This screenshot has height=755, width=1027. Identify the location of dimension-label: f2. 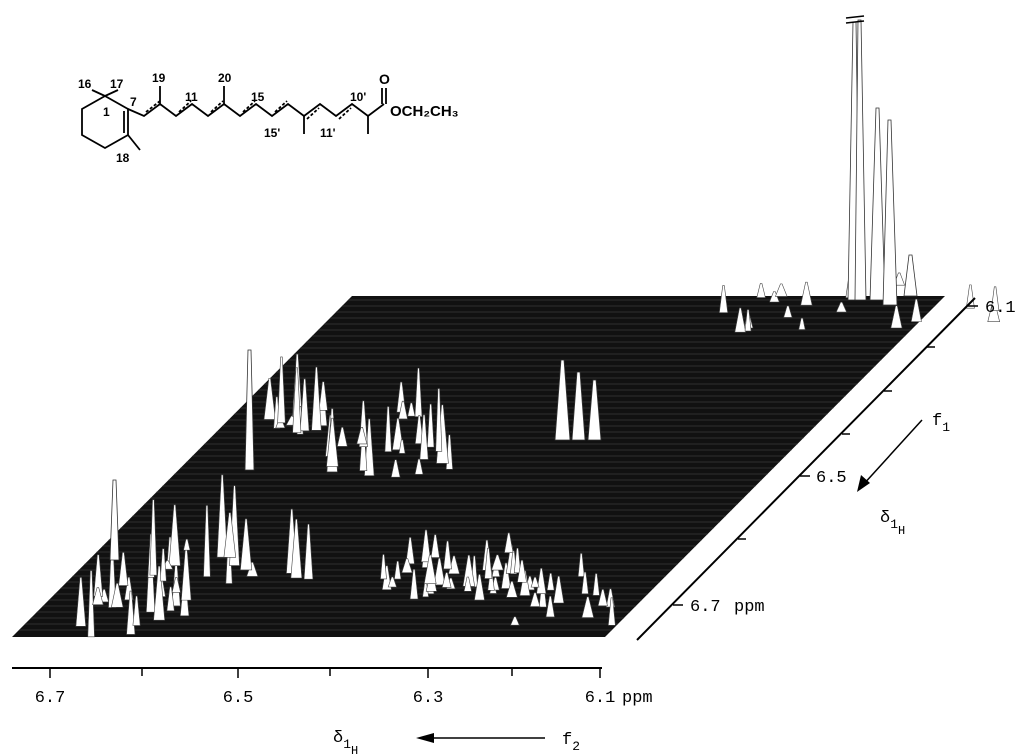
(571, 742).